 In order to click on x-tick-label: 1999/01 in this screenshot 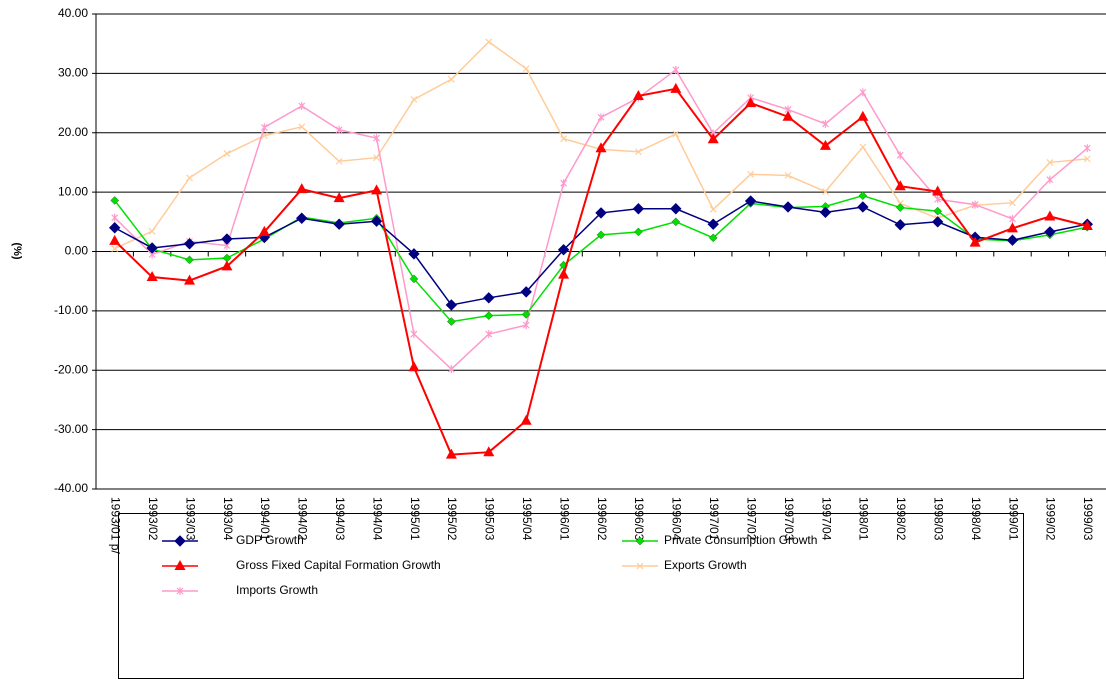, I will do `click(1013, 519)`.